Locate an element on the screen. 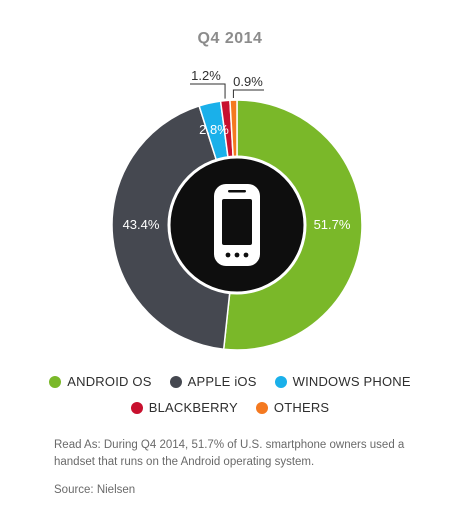 The image size is (460, 505). legend-label: ANDROID OS is located at coordinates (109, 381).